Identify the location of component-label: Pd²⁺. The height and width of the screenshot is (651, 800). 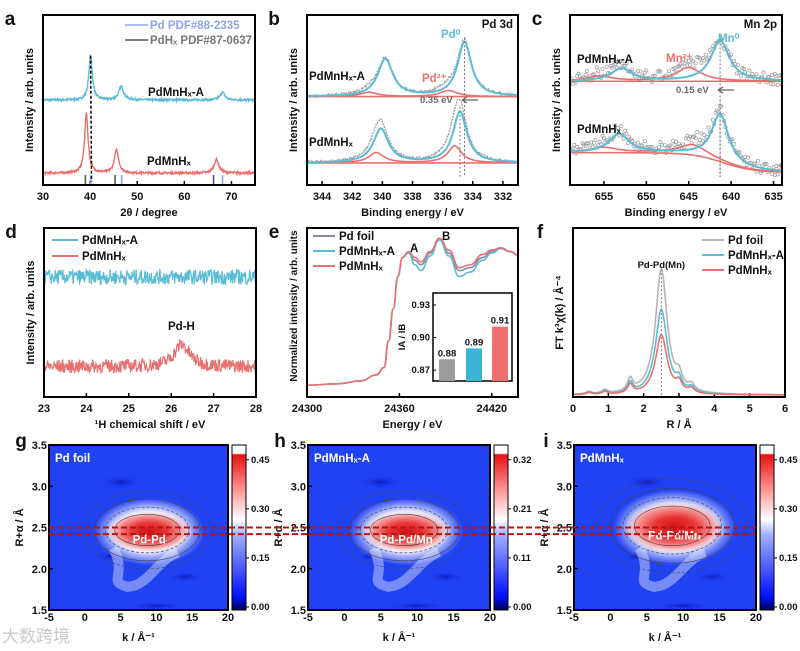
(434, 79).